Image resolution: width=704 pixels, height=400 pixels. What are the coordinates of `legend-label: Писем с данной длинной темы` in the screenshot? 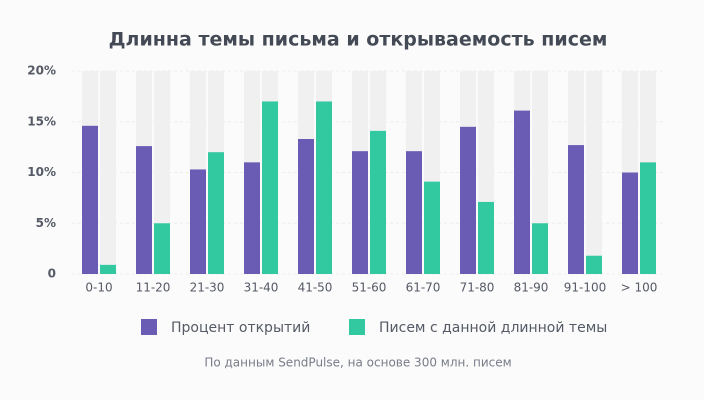 It's located at (493, 328).